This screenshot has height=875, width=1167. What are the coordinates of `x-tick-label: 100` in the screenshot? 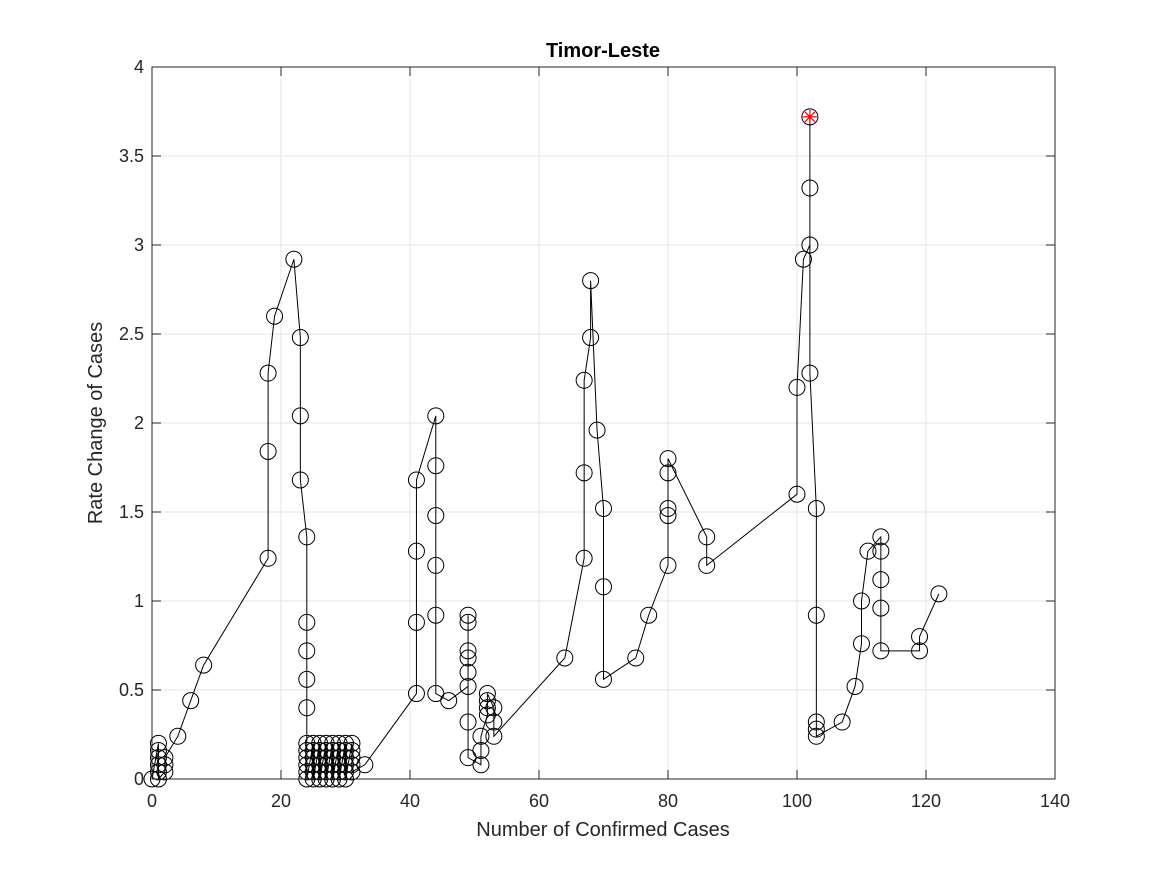 It's located at (797, 801).